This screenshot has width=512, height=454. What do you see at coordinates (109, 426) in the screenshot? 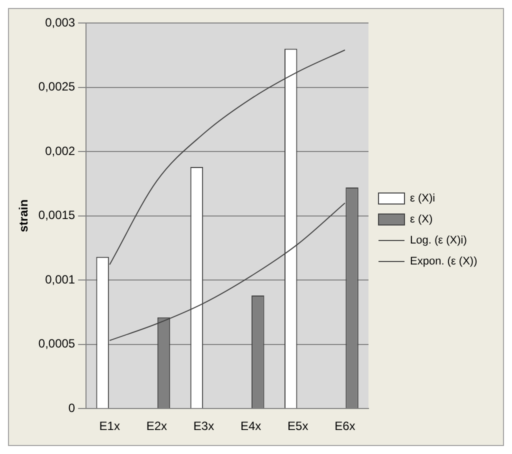
I see `x-tick-label: E1x` at bounding box center [109, 426].